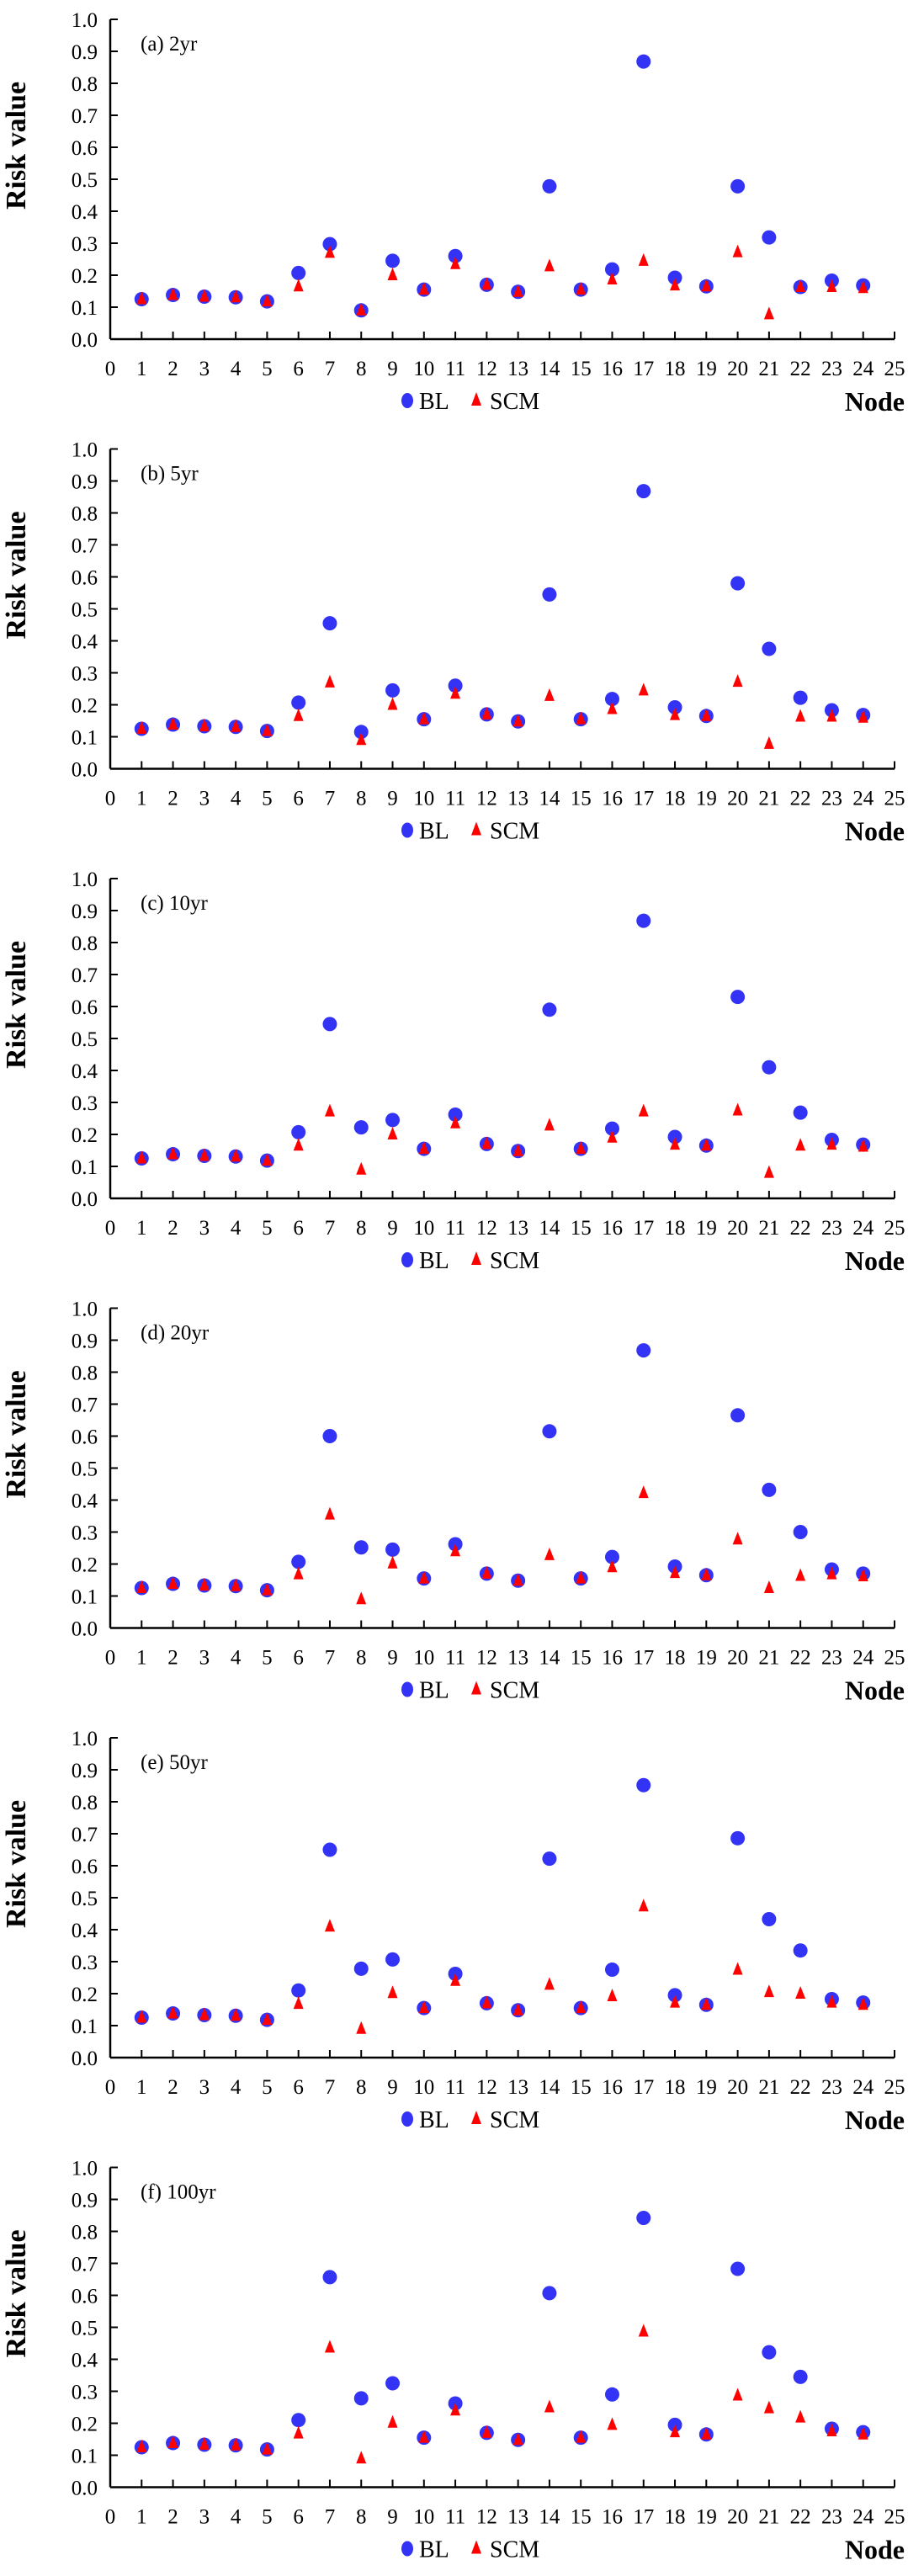 This screenshot has height=2576, width=908. What do you see at coordinates (875, 2550) in the screenshot?
I see `x-axis-label: Node` at bounding box center [875, 2550].